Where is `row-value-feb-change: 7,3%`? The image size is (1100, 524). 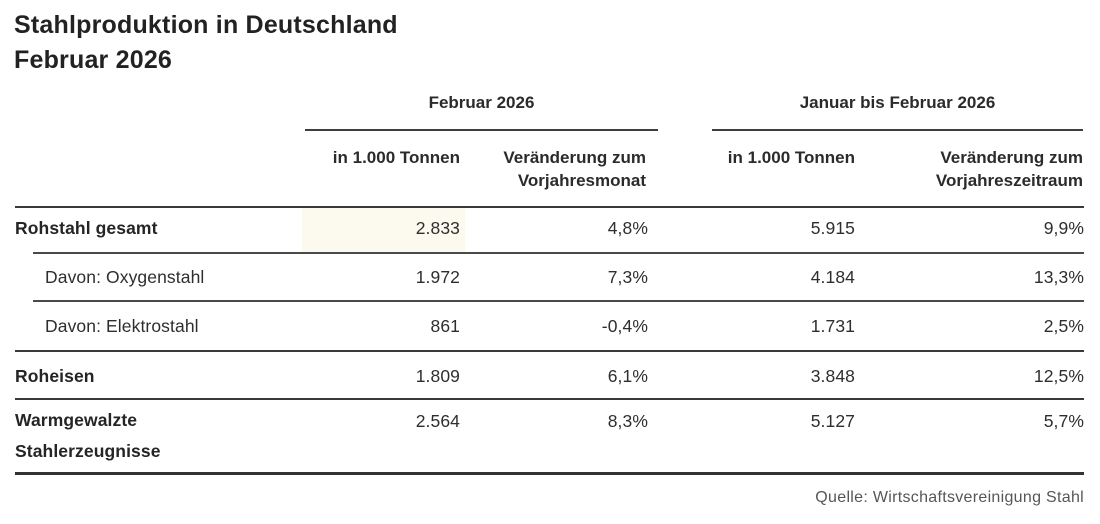
row-value-feb-change: 7,3% is located at coordinates (627, 277).